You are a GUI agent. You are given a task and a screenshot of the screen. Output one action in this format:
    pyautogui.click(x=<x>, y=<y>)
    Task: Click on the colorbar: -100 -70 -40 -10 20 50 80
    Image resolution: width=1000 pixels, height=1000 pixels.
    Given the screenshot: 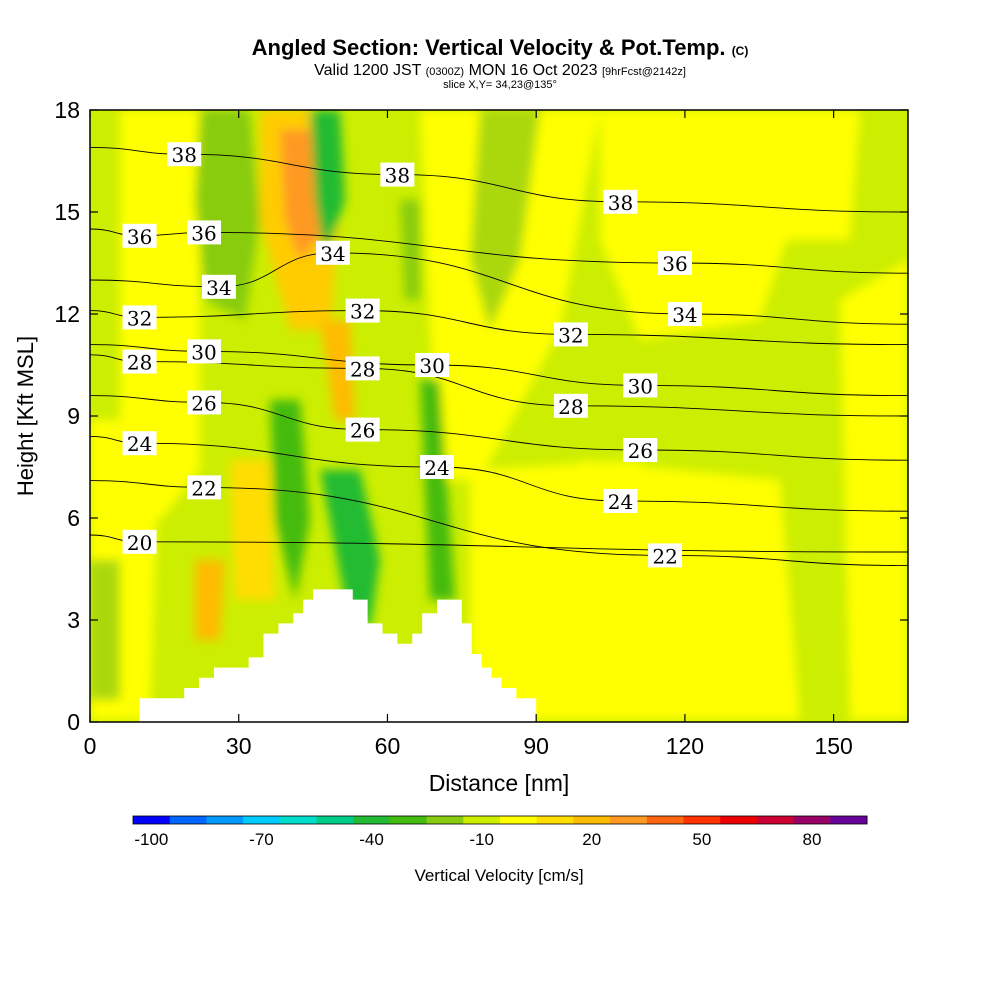 What is the action you would take?
    pyautogui.click(x=500, y=832)
    